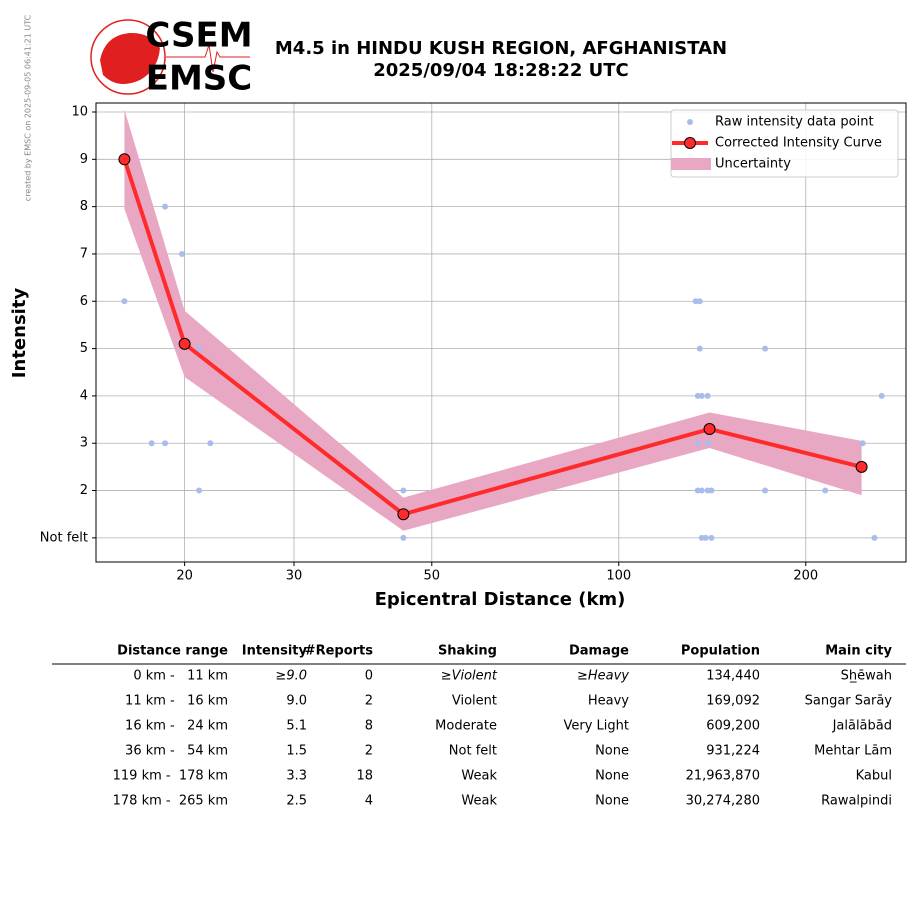 Image resolution: width=915 pixels, height=905 pixels. I want to click on table-cell: ≥9.0, so click(291, 676).